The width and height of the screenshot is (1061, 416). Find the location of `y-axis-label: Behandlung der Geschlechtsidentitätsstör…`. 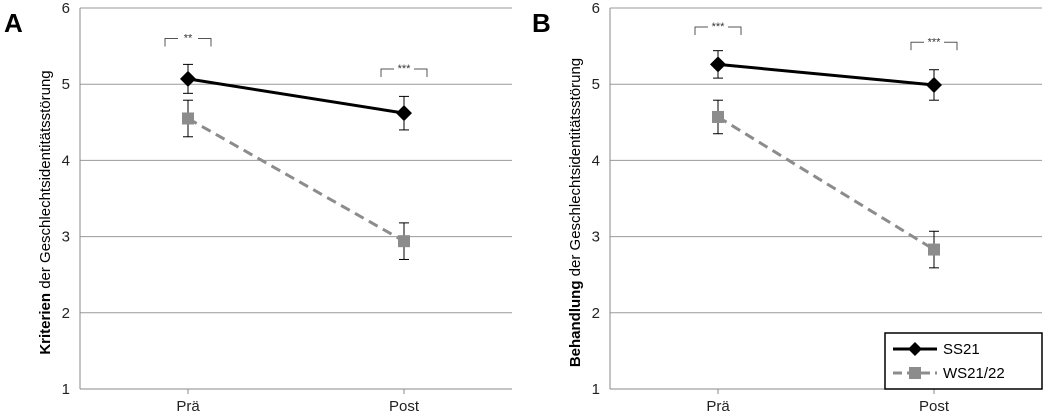

y-axis-label: Behandlung der Geschlechtsidentitätsstör… is located at coordinates (575, 212).